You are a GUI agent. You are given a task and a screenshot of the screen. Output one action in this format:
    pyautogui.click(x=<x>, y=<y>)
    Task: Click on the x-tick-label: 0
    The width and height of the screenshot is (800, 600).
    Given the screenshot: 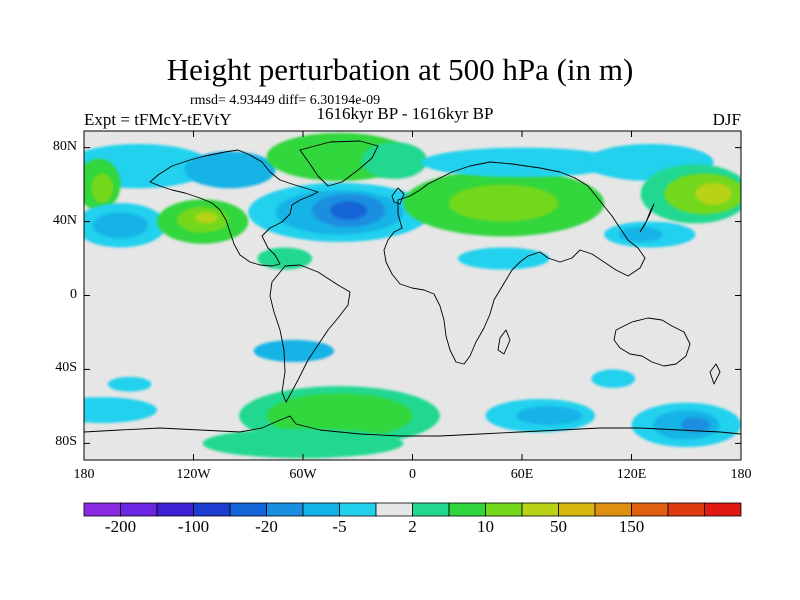 What is the action you would take?
    pyautogui.click(x=412, y=474)
    